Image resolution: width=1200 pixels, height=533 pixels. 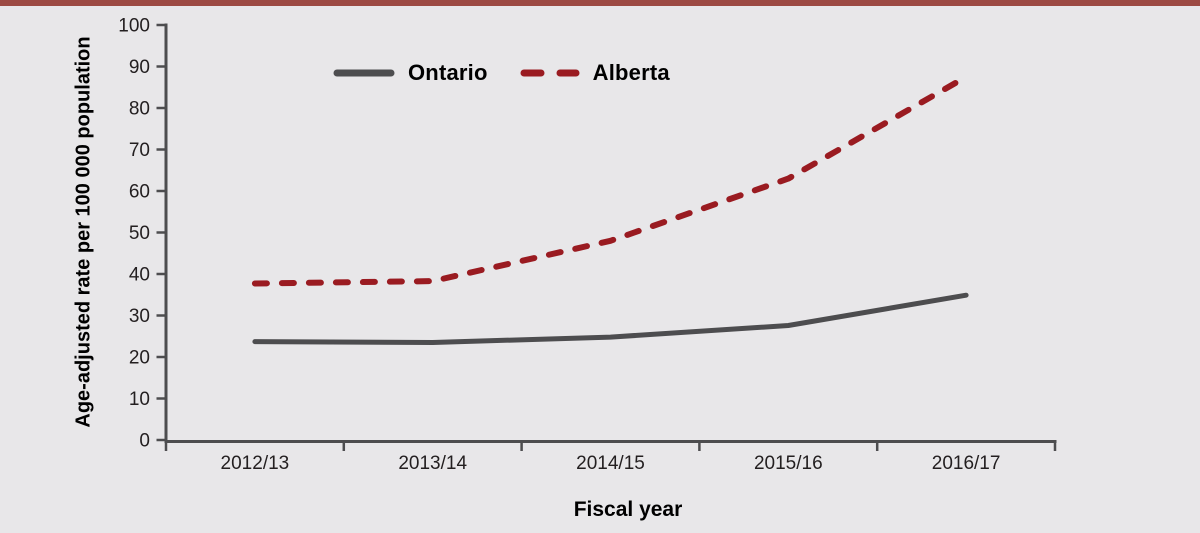 I want to click on legend-label-ontario: Ontario, so click(x=448, y=72).